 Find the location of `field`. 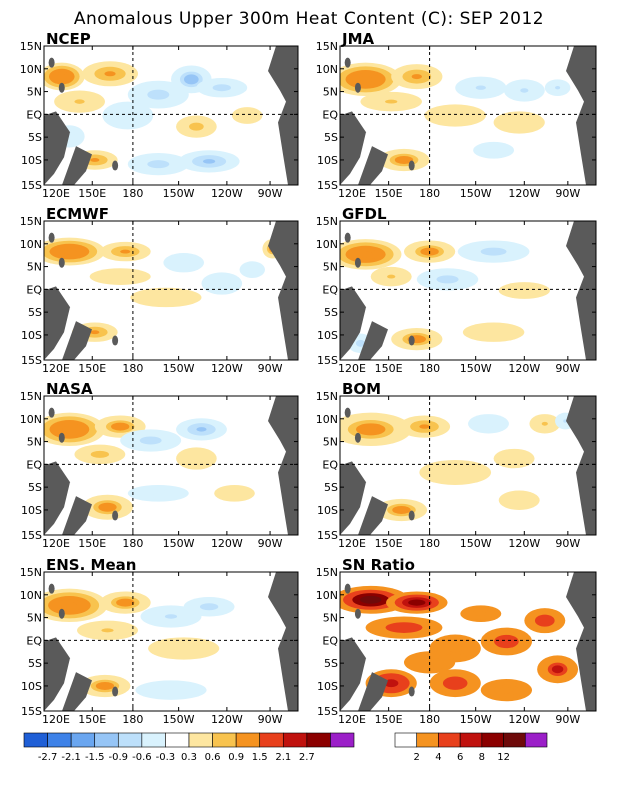

field is located at coordinates (459, 643).